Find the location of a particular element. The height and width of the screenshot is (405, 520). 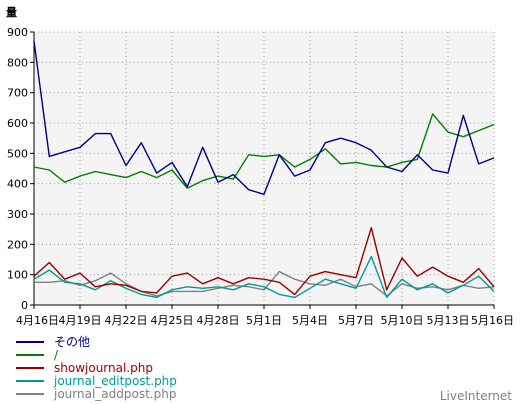

legend-label: journal_editpost.php is located at coordinates (115, 381).